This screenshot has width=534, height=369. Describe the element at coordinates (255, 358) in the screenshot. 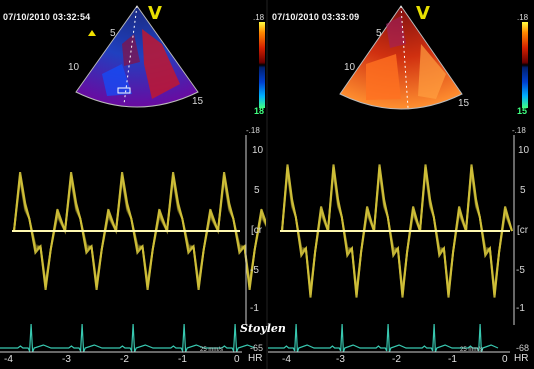

I see `left-hr-label: HR` at that location.